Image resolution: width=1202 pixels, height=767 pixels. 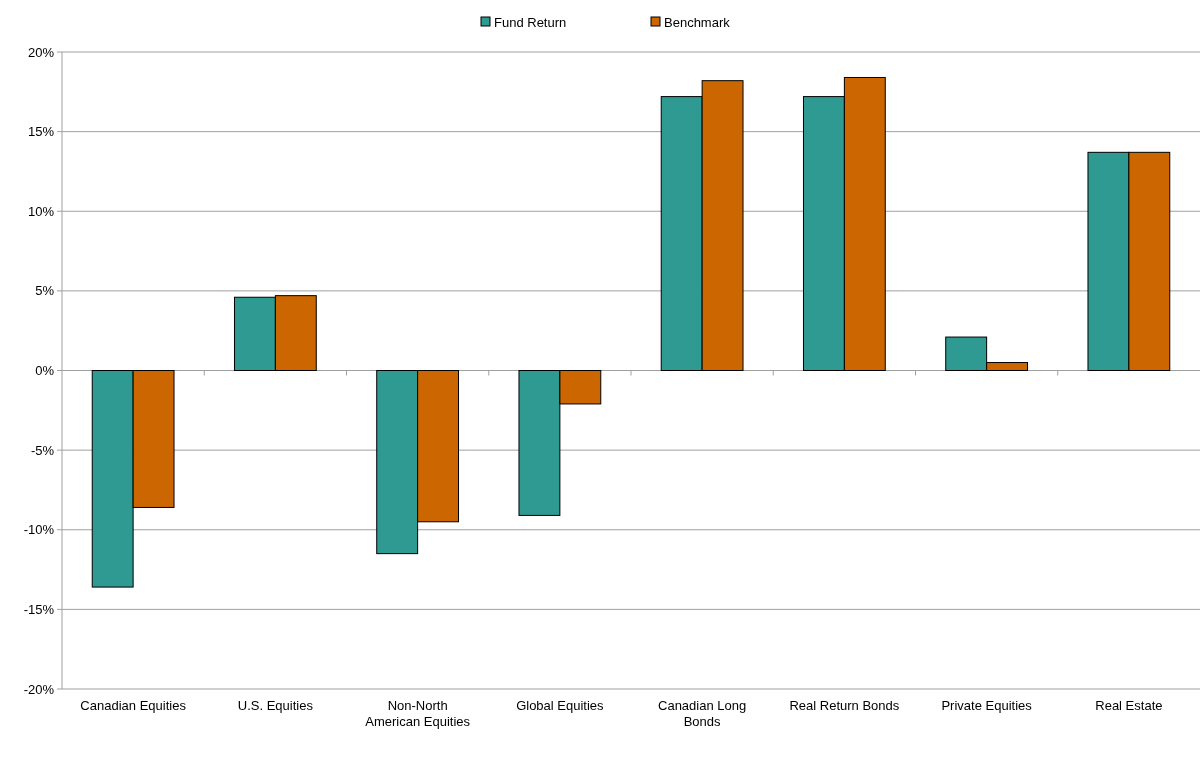 What do you see at coordinates (41, 211) in the screenshot?
I see `y-tick-label: 10%` at bounding box center [41, 211].